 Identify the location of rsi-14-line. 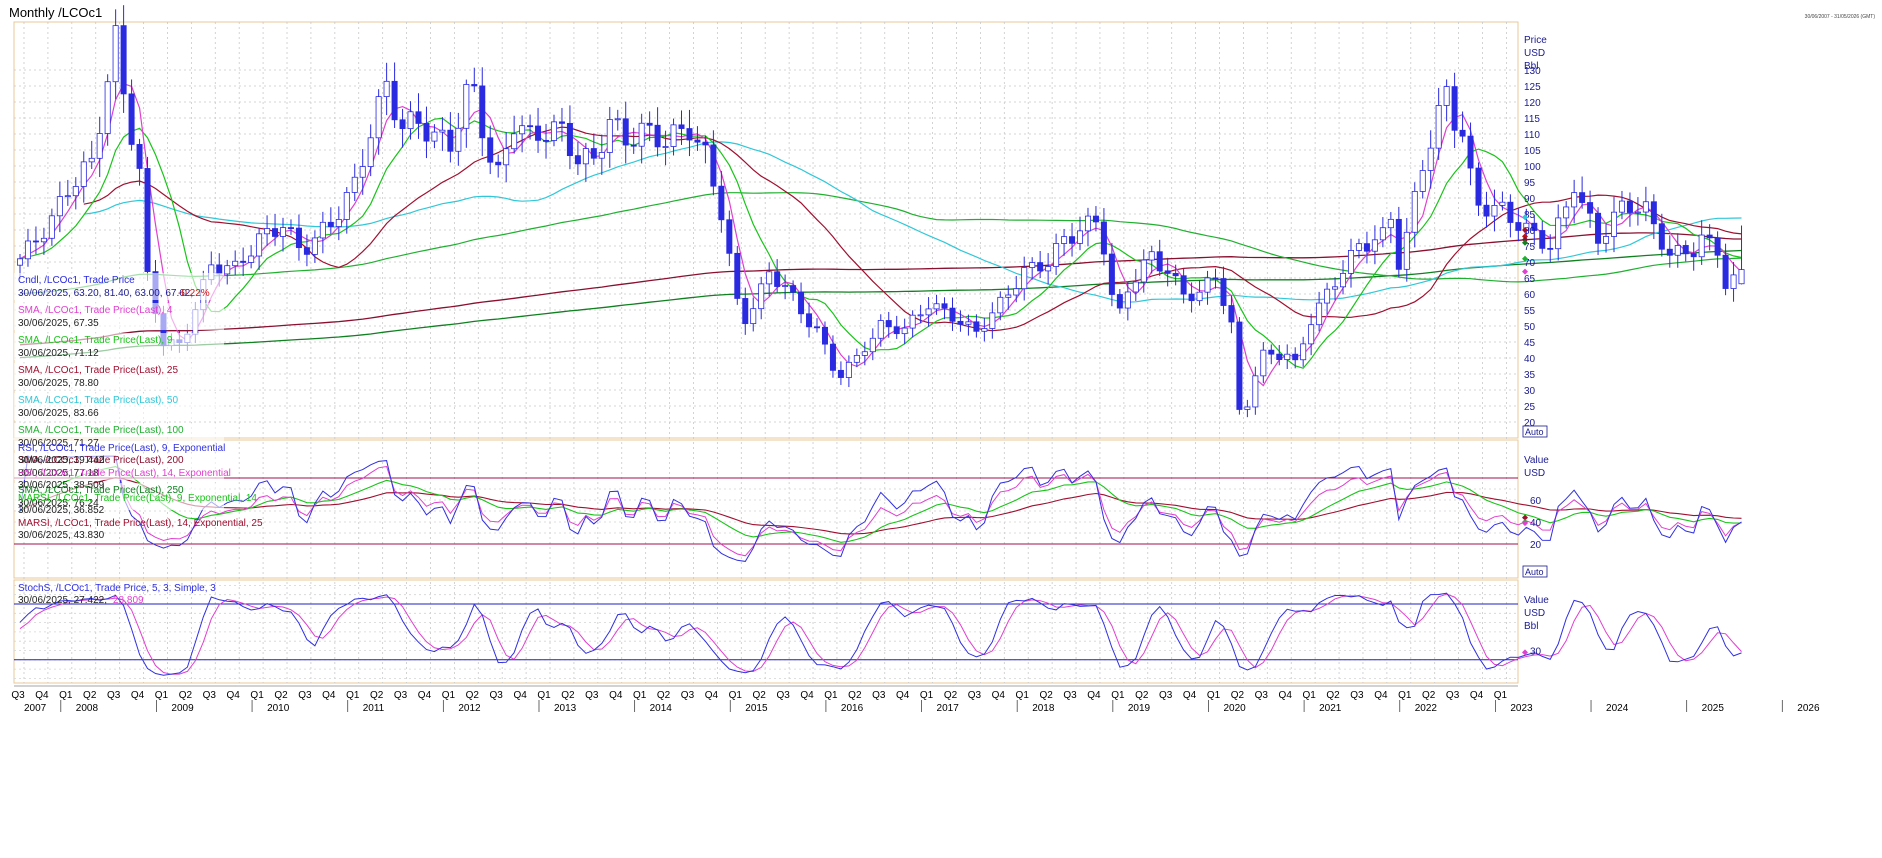
(880, 506).